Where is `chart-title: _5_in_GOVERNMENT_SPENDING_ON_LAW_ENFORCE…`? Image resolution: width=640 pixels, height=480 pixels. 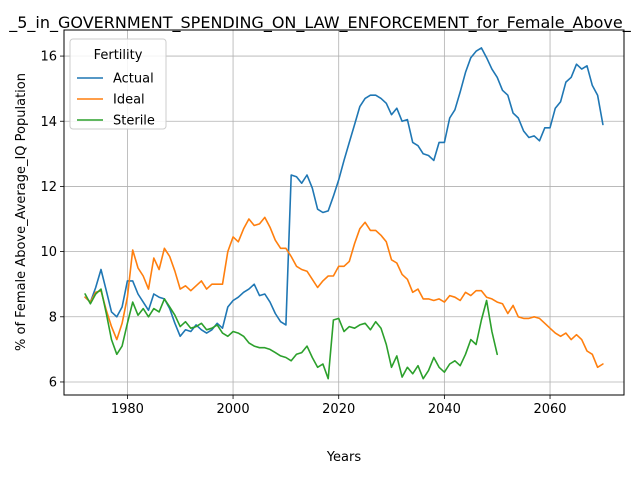
chart-title: _5_in_GOVERNMENT_SPENDING_ON_LAW_ENFORCE… is located at coordinates (319, 23).